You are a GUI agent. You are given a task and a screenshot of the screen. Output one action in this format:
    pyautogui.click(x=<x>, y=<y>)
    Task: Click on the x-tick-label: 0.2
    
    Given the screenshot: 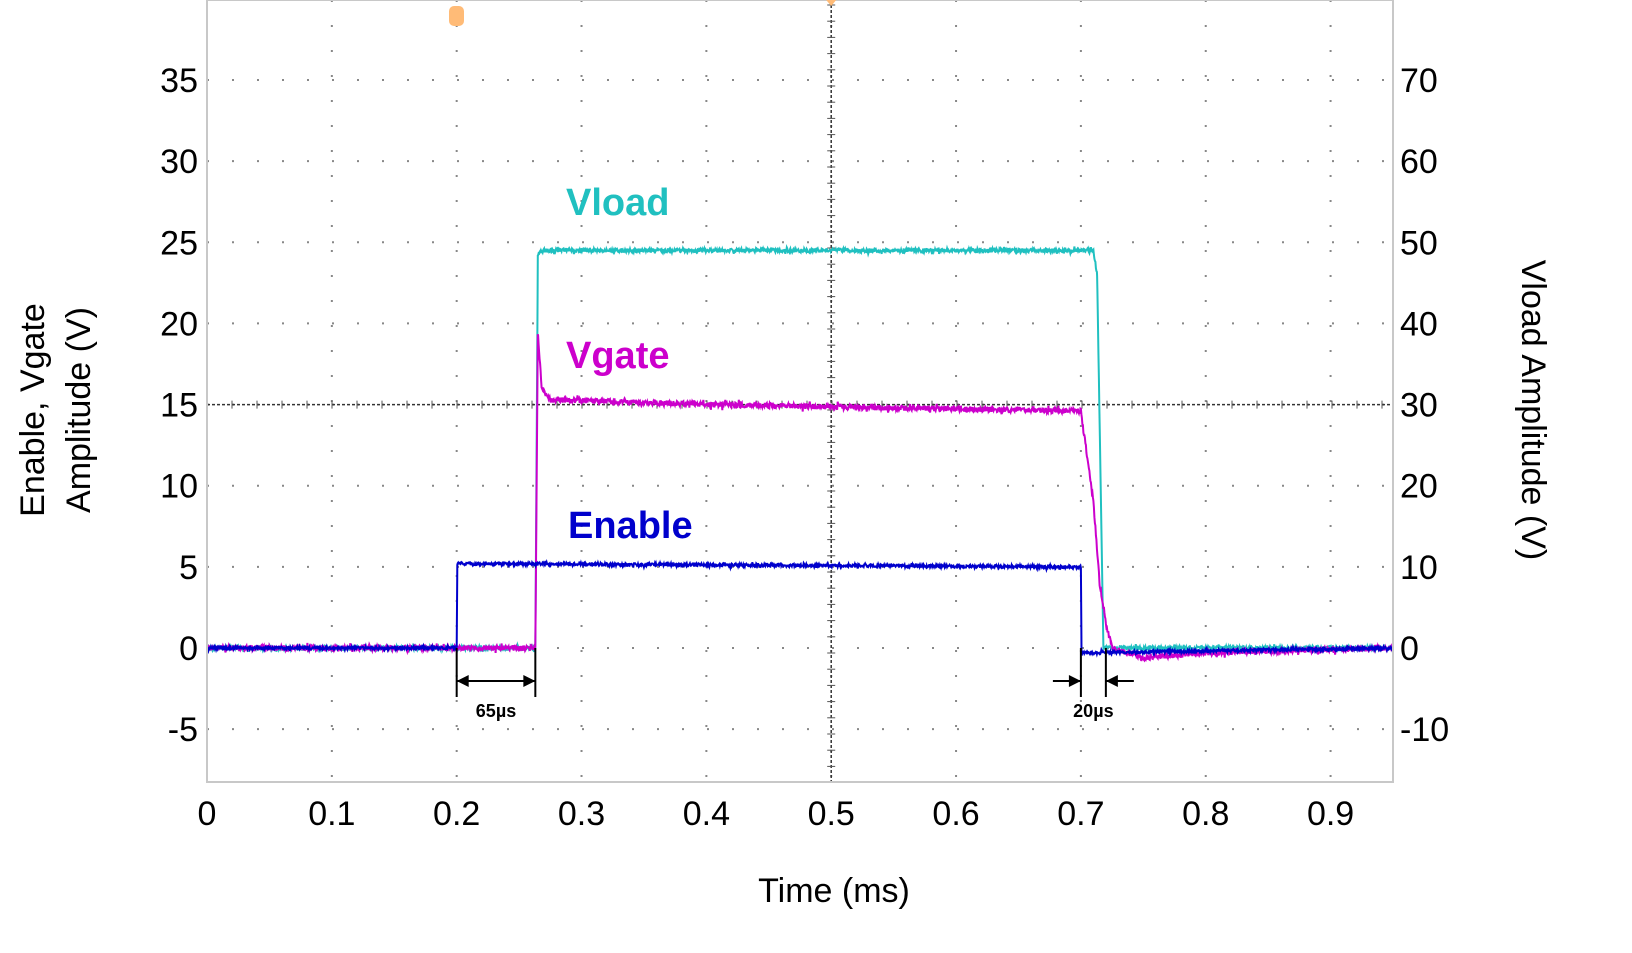 What is the action you would take?
    pyautogui.click(x=456, y=814)
    